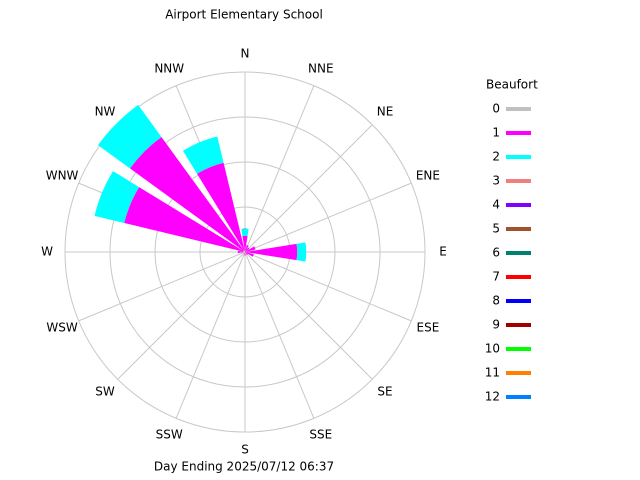 This screenshot has height=480, width=640. Describe the element at coordinates (428, 176) in the screenshot. I see `direction-label: ENE` at that location.